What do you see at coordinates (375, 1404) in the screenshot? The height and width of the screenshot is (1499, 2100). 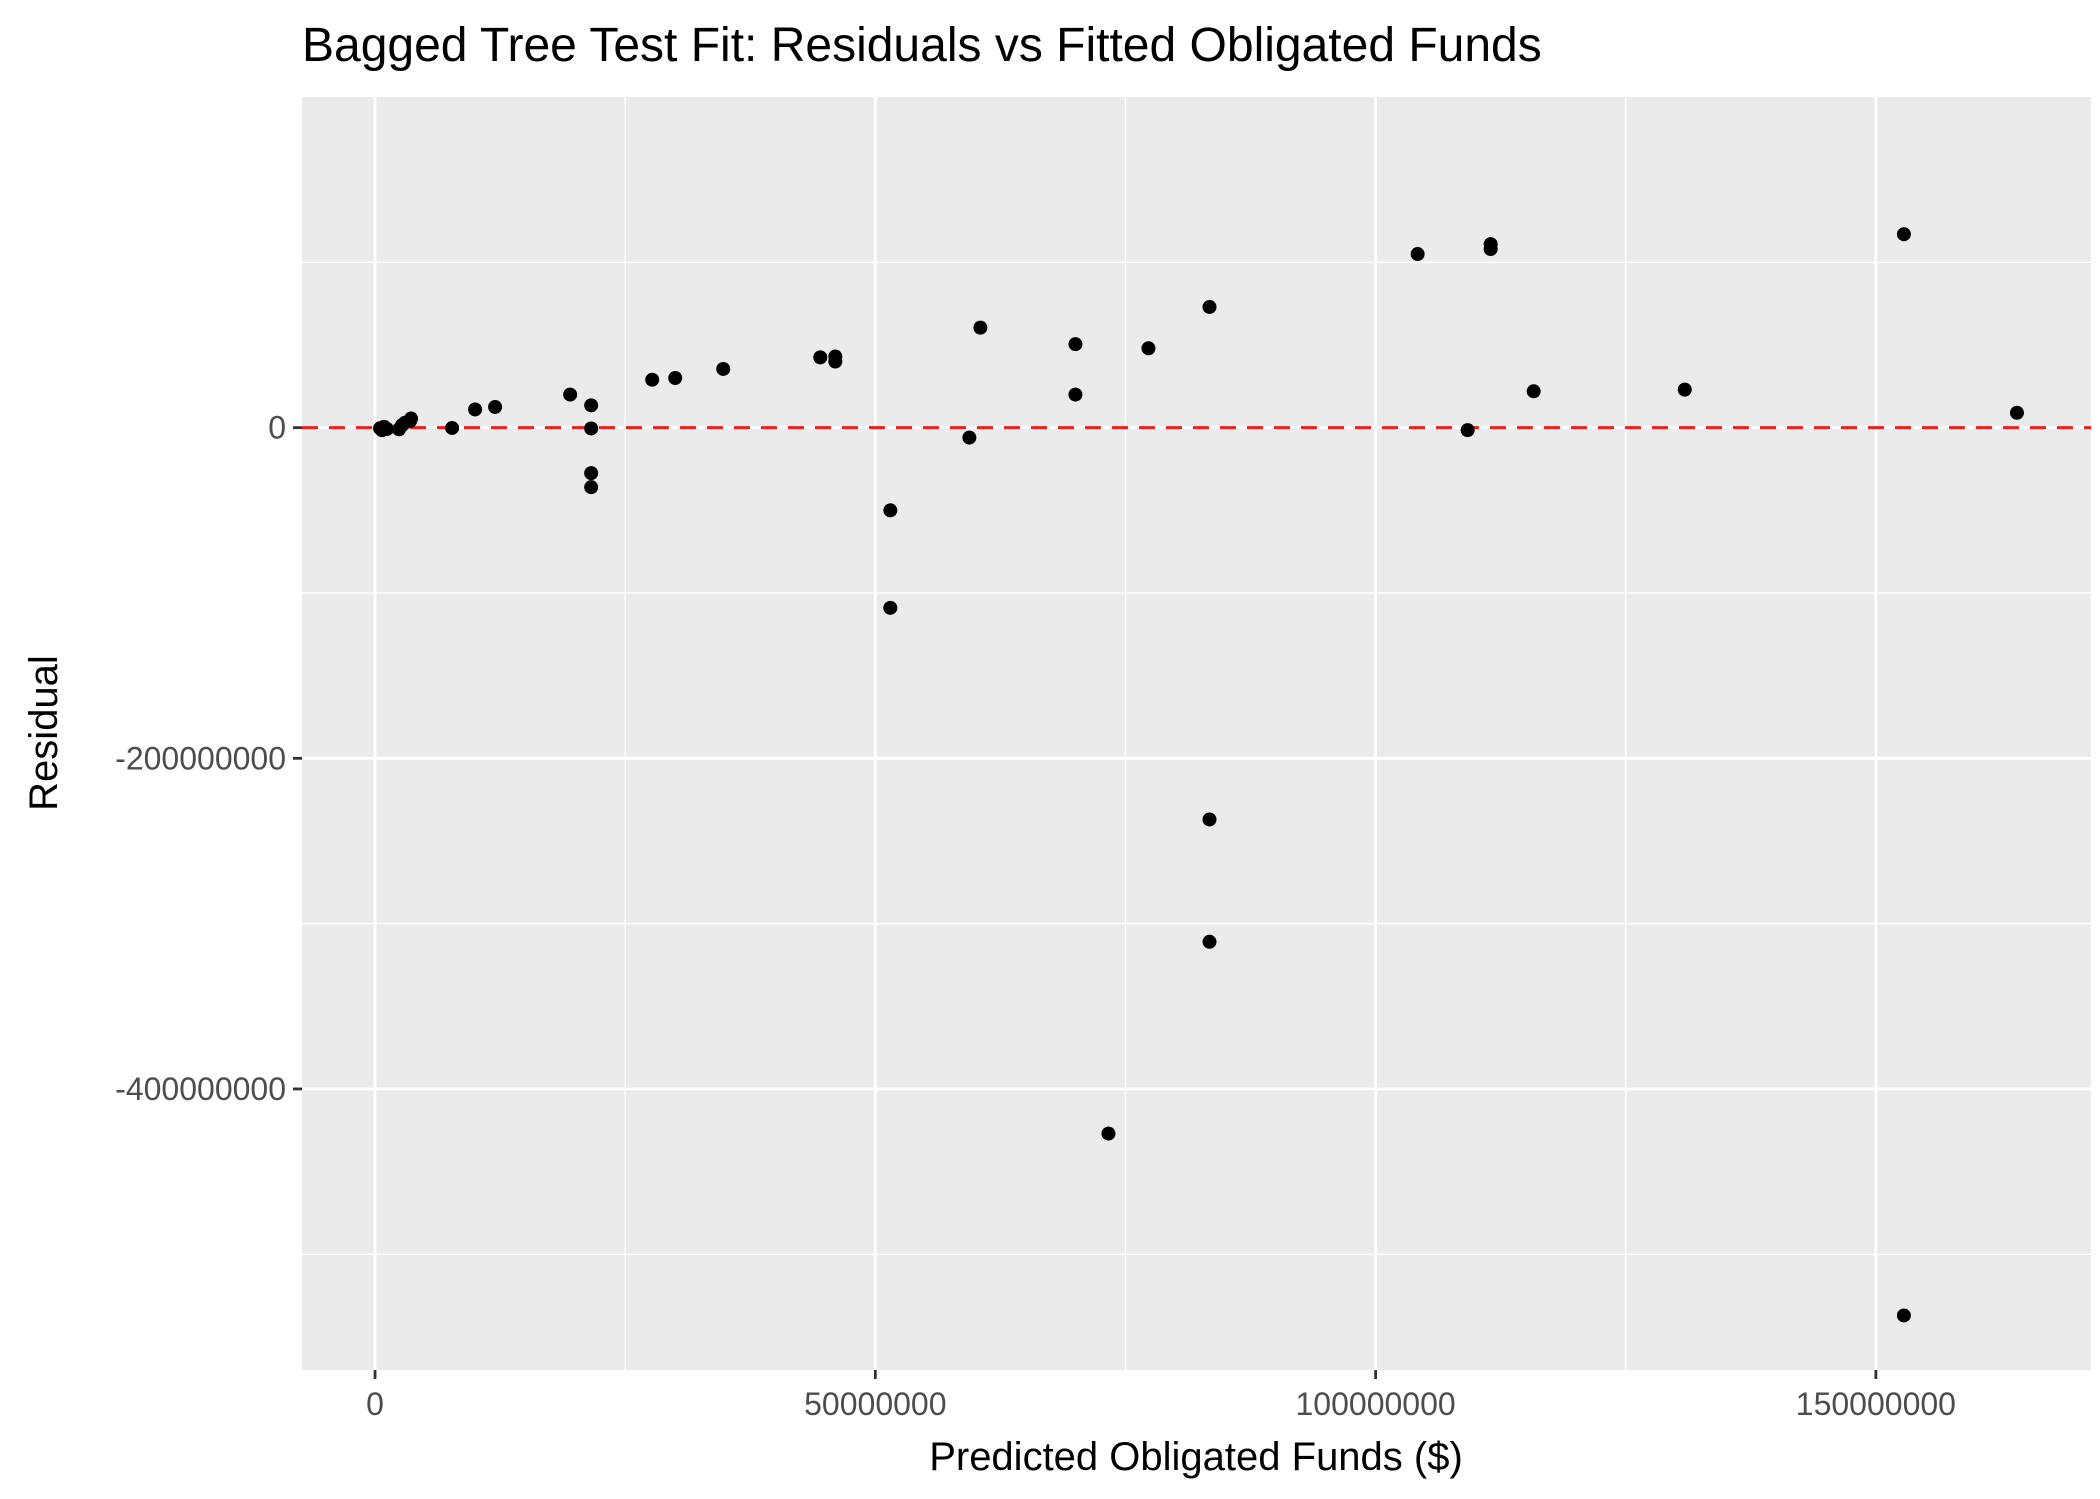 I see `x-tick-label: 0` at bounding box center [375, 1404].